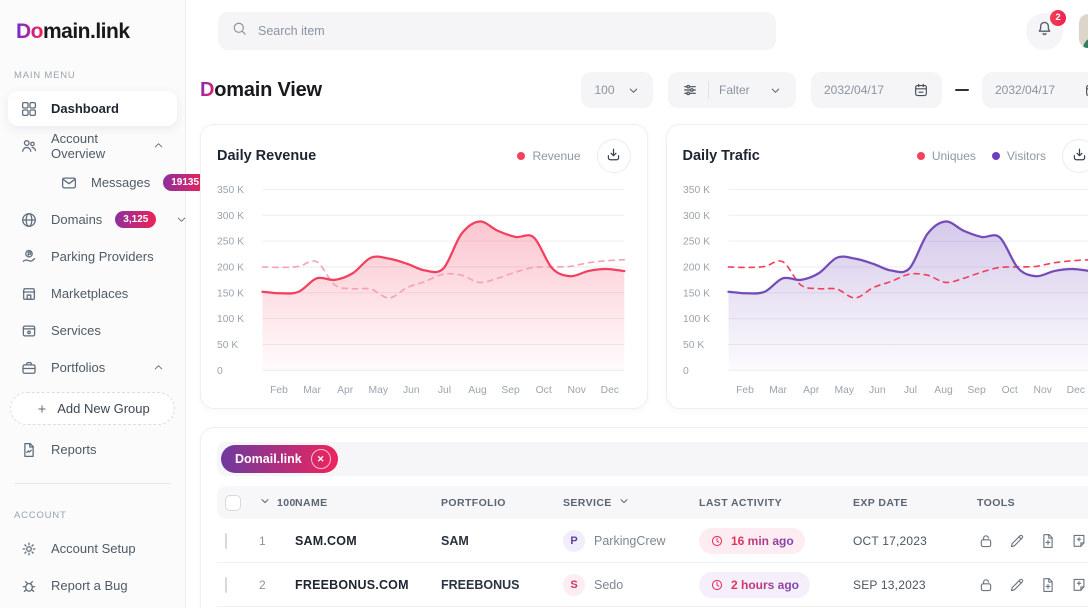 Image resolution: width=1088 pixels, height=608 pixels. I want to click on domain-name: SAM.COM, so click(326, 540).